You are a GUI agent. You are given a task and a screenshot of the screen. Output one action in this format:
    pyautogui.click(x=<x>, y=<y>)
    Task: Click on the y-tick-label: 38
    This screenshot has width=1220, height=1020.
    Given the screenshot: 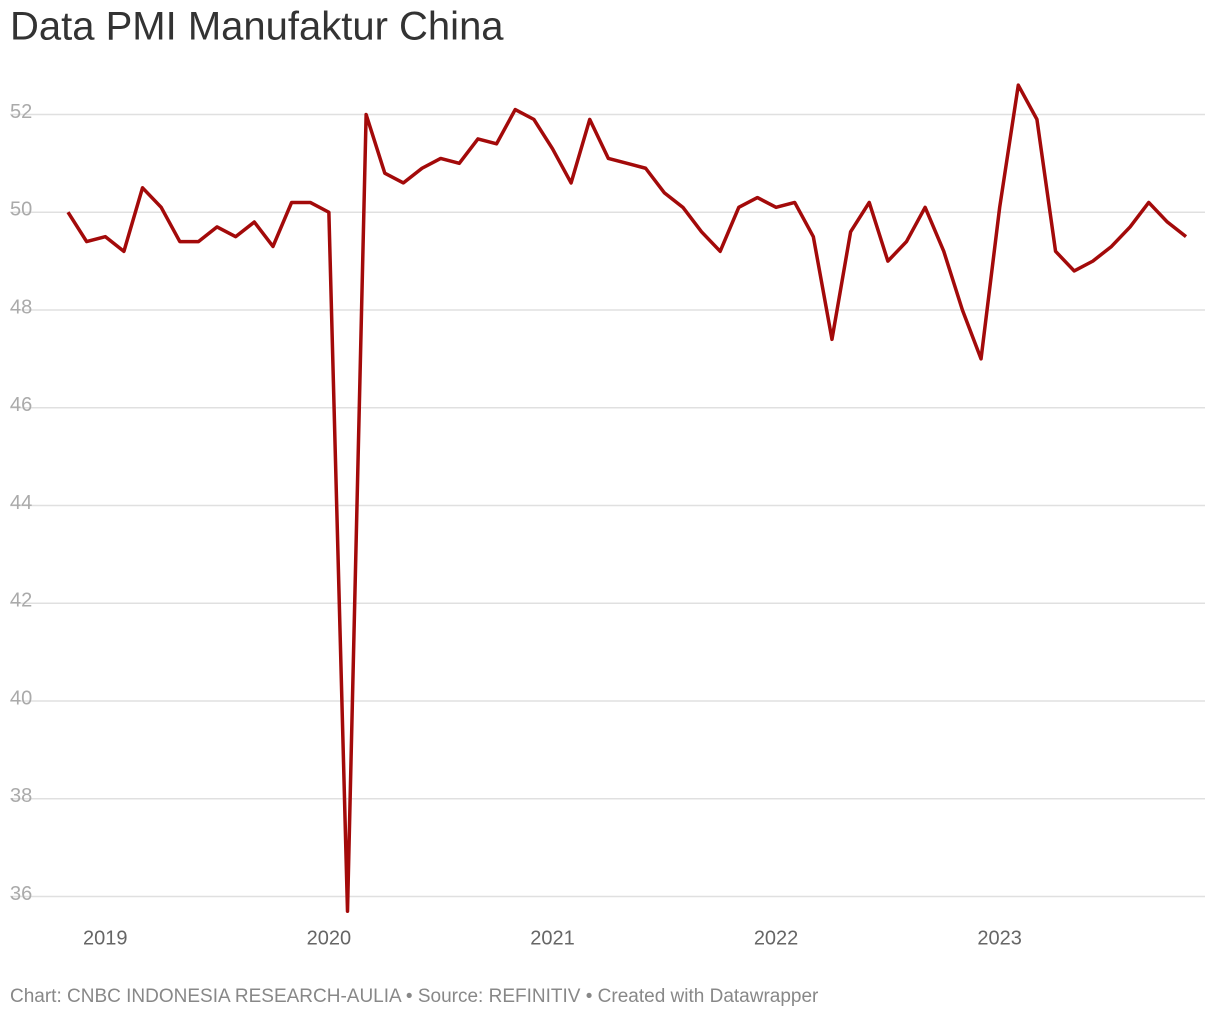 What is the action you would take?
    pyautogui.click(x=21, y=796)
    